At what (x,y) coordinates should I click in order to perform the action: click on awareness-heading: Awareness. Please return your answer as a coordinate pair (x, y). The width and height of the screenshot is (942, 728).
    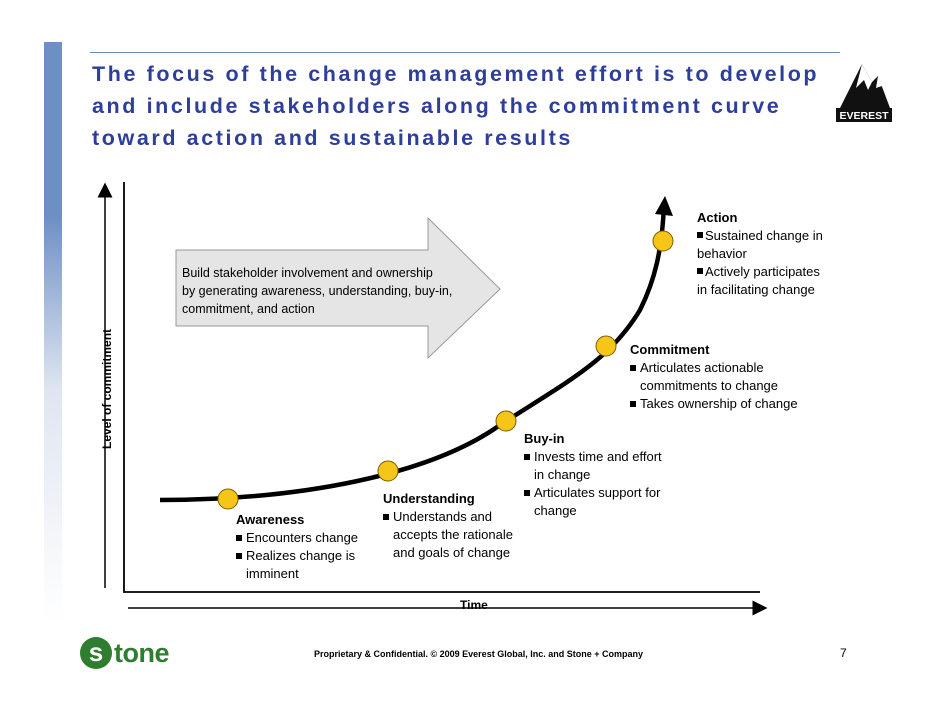
    Looking at the image, I should click on (270, 519).